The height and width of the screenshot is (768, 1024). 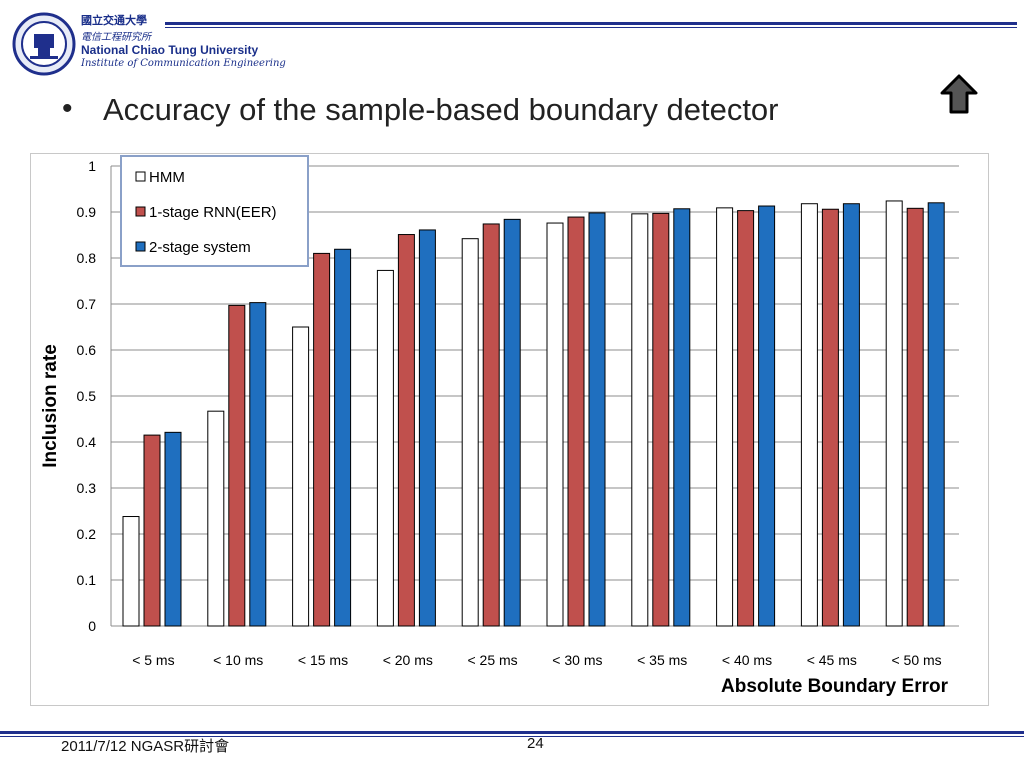 What do you see at coordinates (591, 27) in the screenshot?
I see `header-divider-thin` at bounding box center [591, 27].